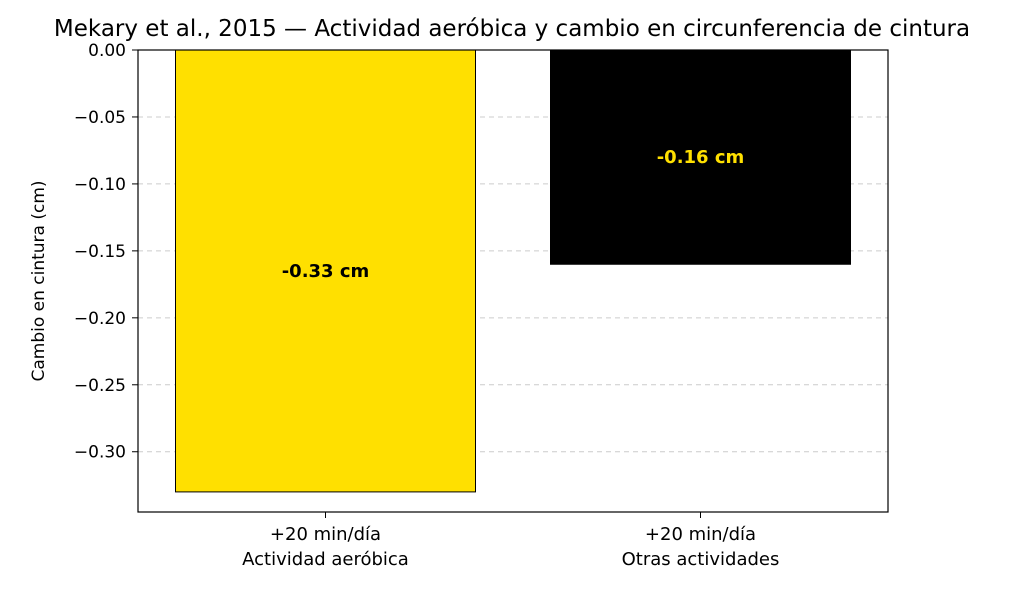  Describe the element at coordinates (107, 51) in the screenshot. I see `y-tick-label: 0.00` at that location.